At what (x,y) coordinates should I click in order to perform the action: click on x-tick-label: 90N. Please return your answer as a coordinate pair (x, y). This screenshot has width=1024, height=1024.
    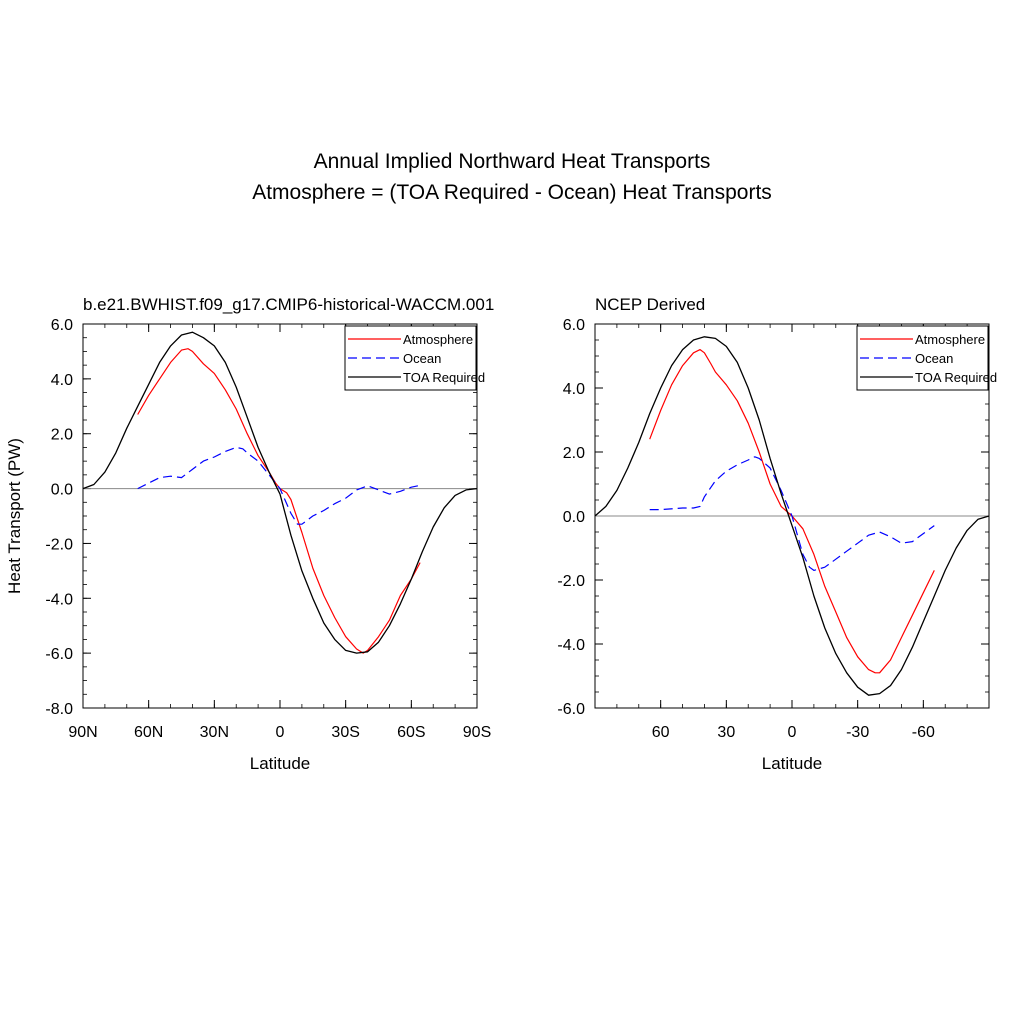
    Looking at the image, I should click on (82, 732).